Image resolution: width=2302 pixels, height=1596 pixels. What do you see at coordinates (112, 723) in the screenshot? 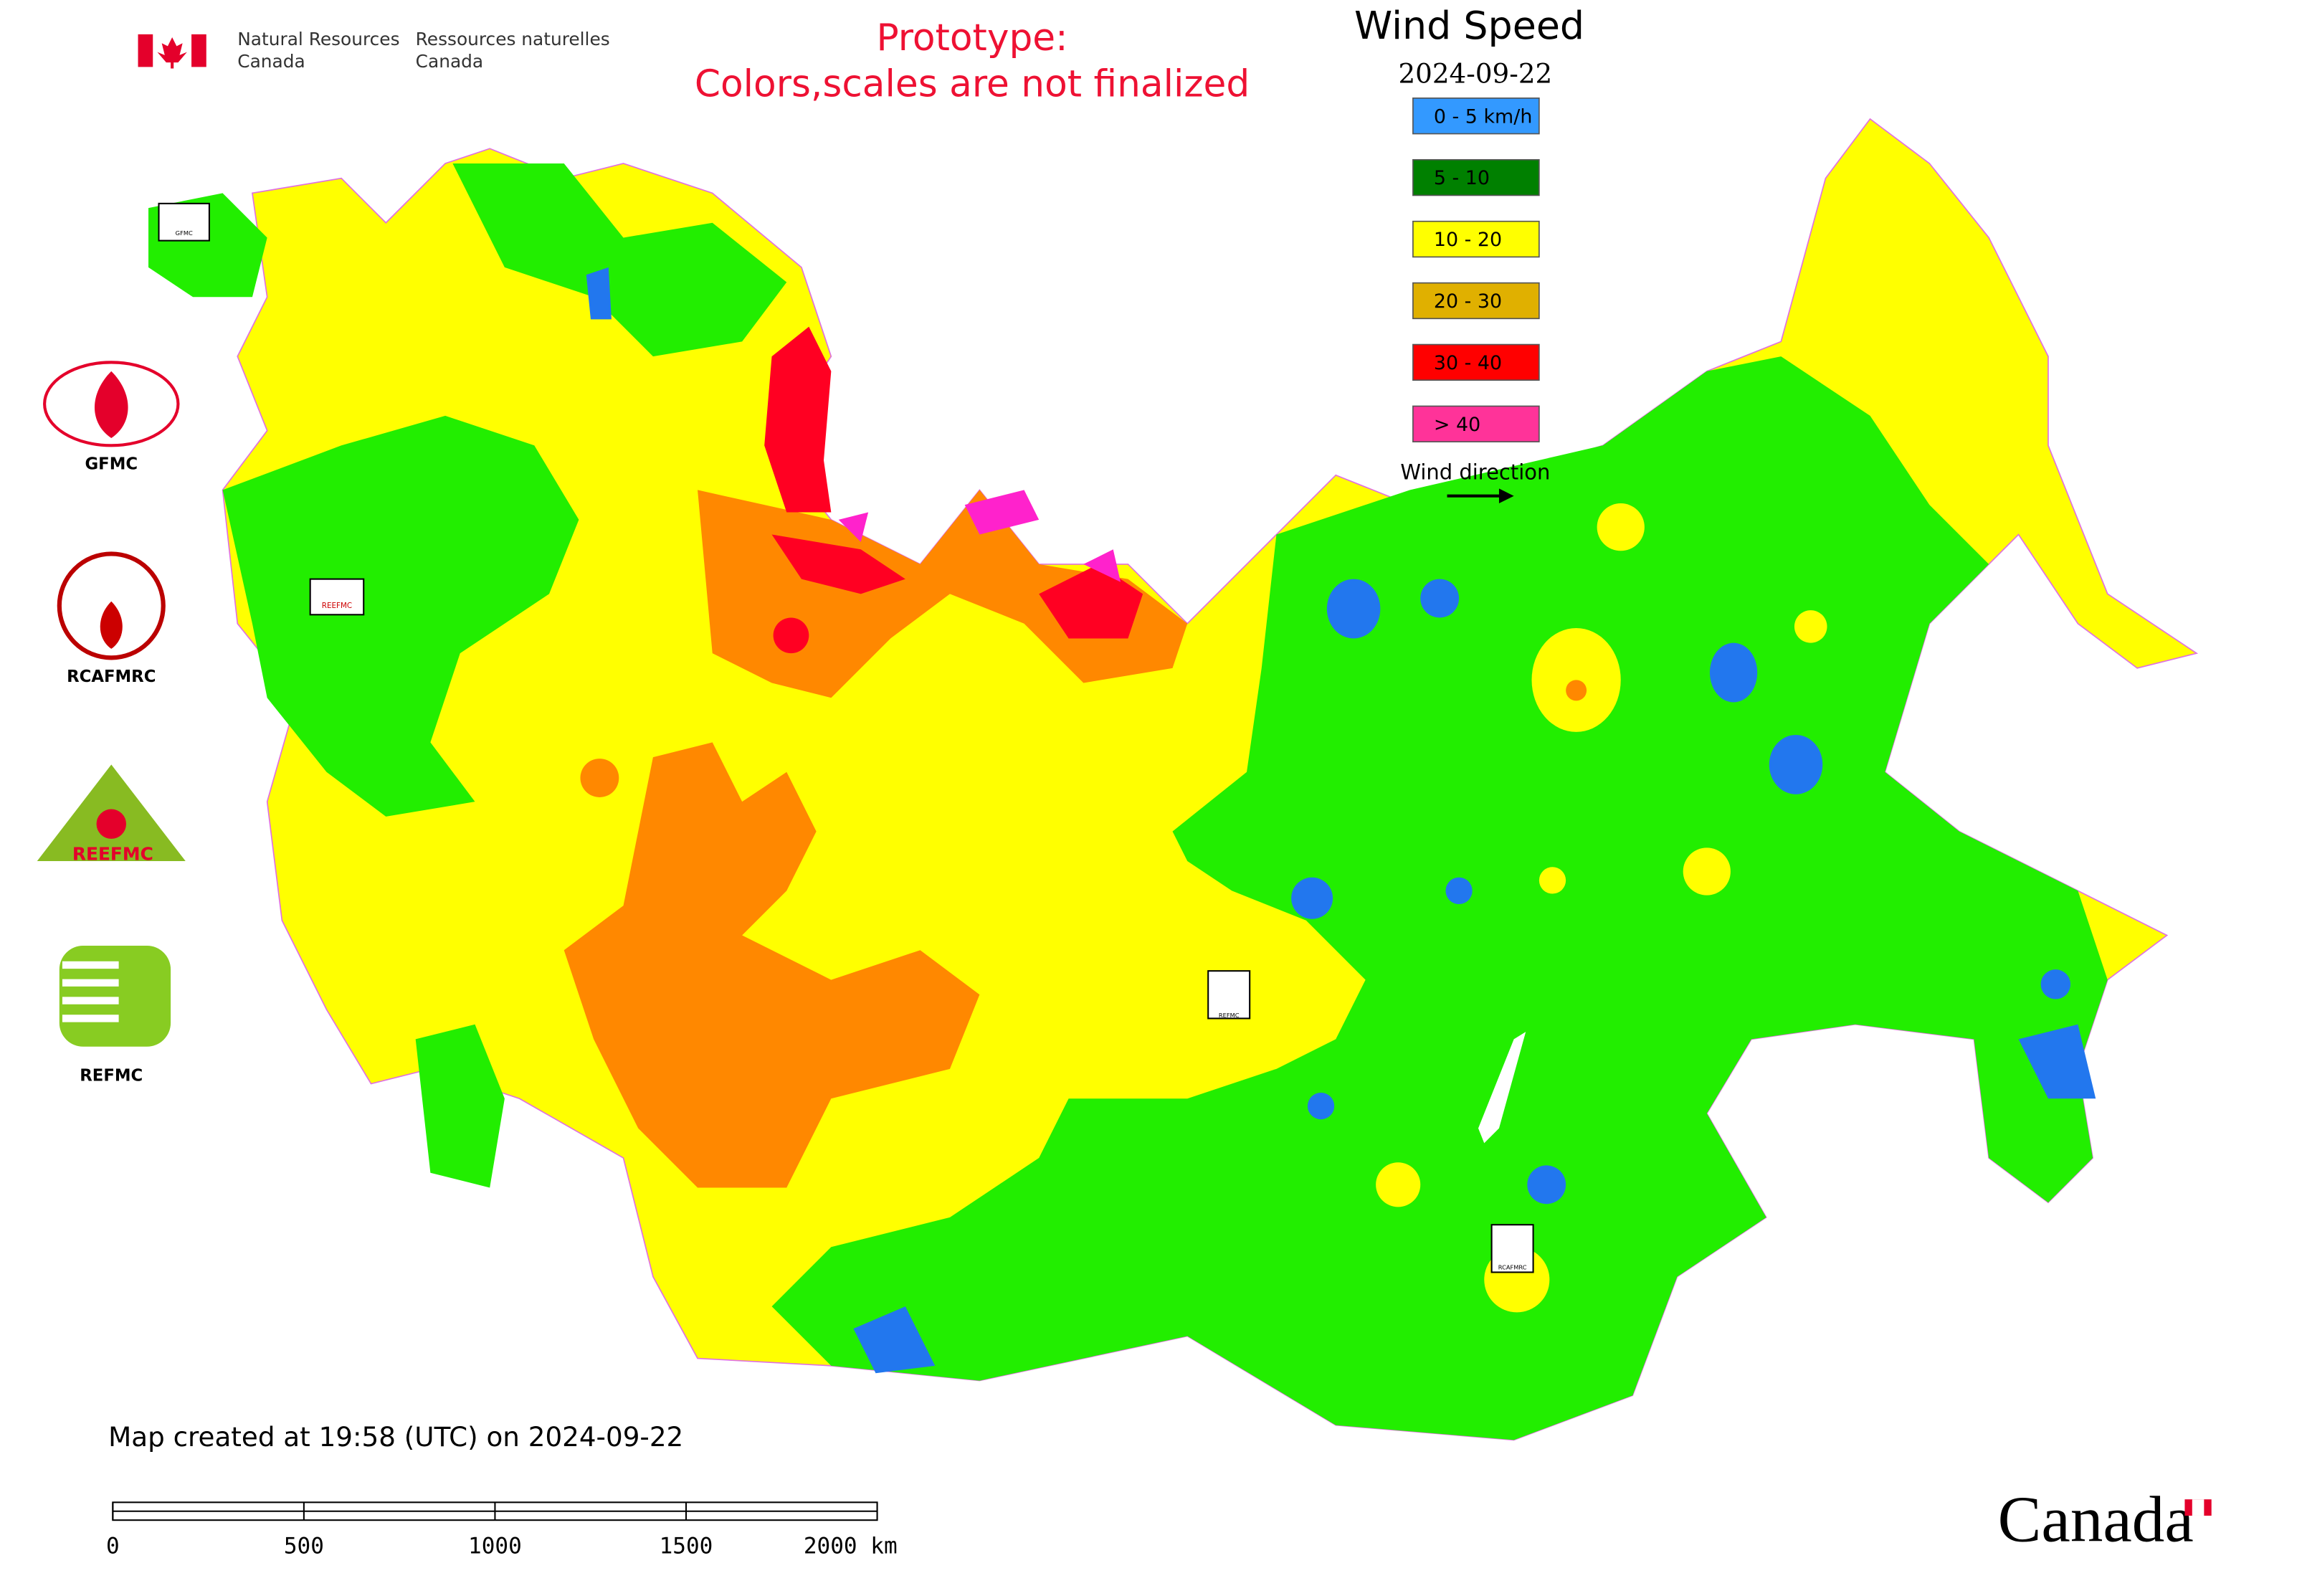
I see `partner-logos: GFMC RCAFMRC REEFMC REFMC` at bounding box center [112, 723].